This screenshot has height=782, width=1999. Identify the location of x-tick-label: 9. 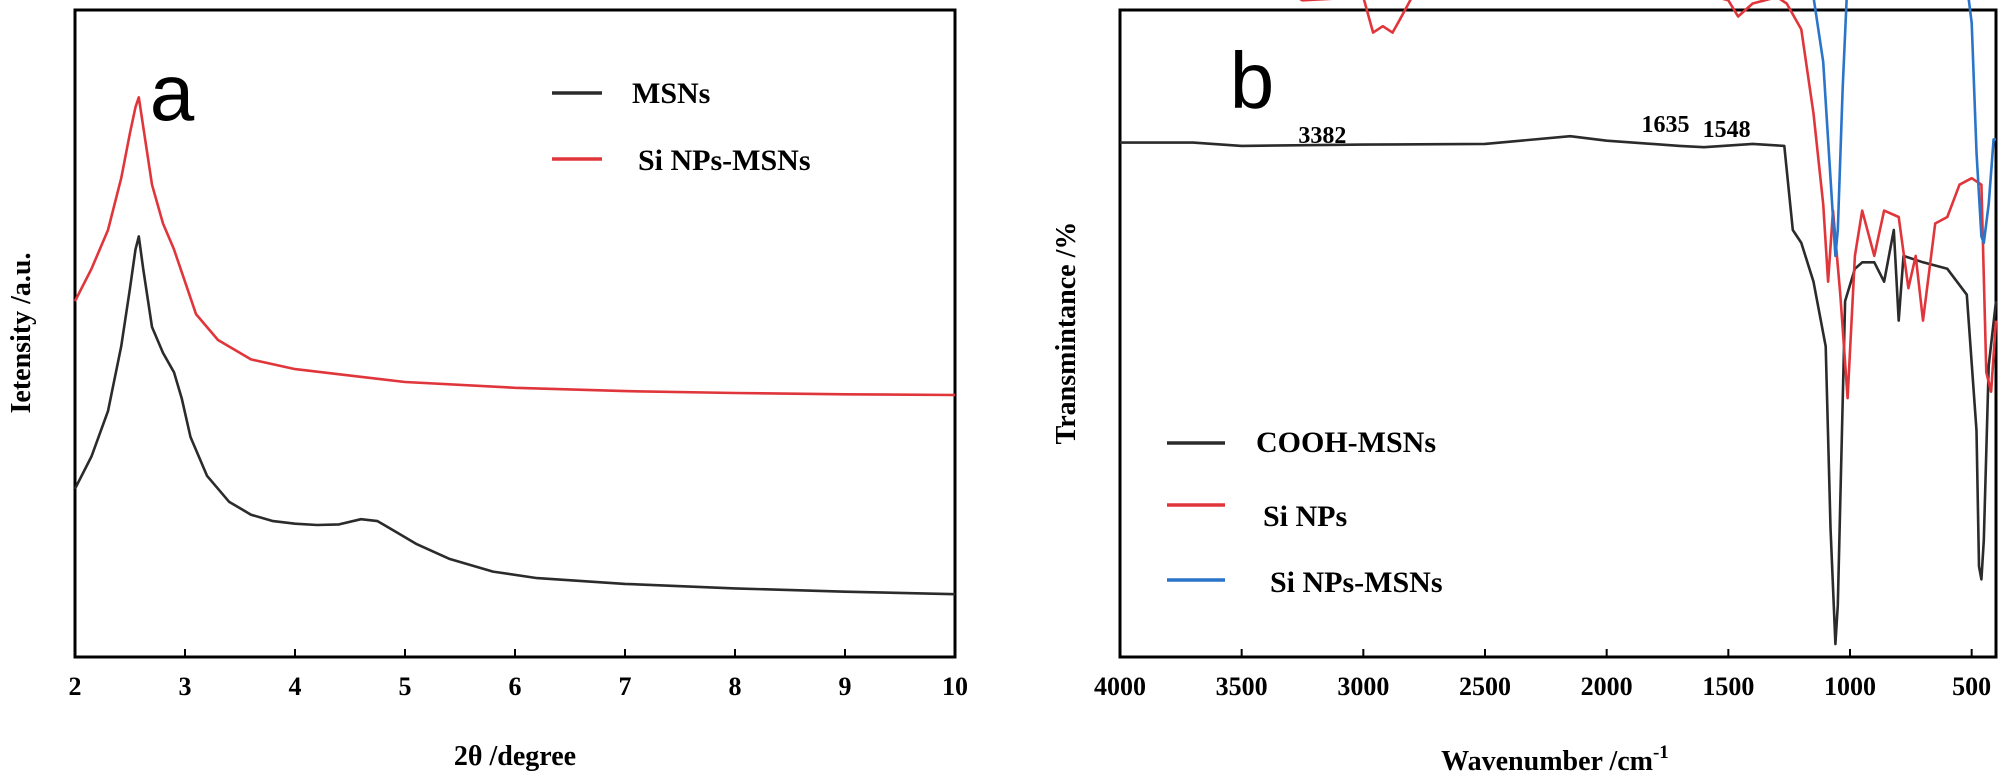
(845, 686).